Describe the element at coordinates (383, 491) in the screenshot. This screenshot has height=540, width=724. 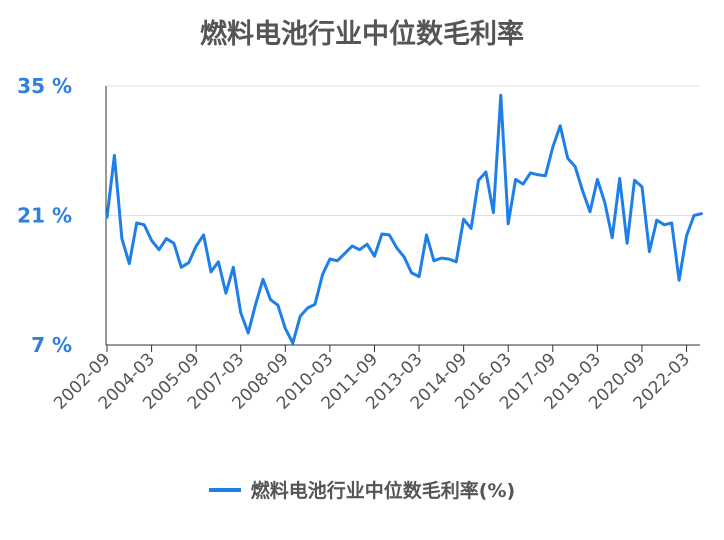
I see `legend-label: 燃料电池行业中位数毛利率(%)` at that location.